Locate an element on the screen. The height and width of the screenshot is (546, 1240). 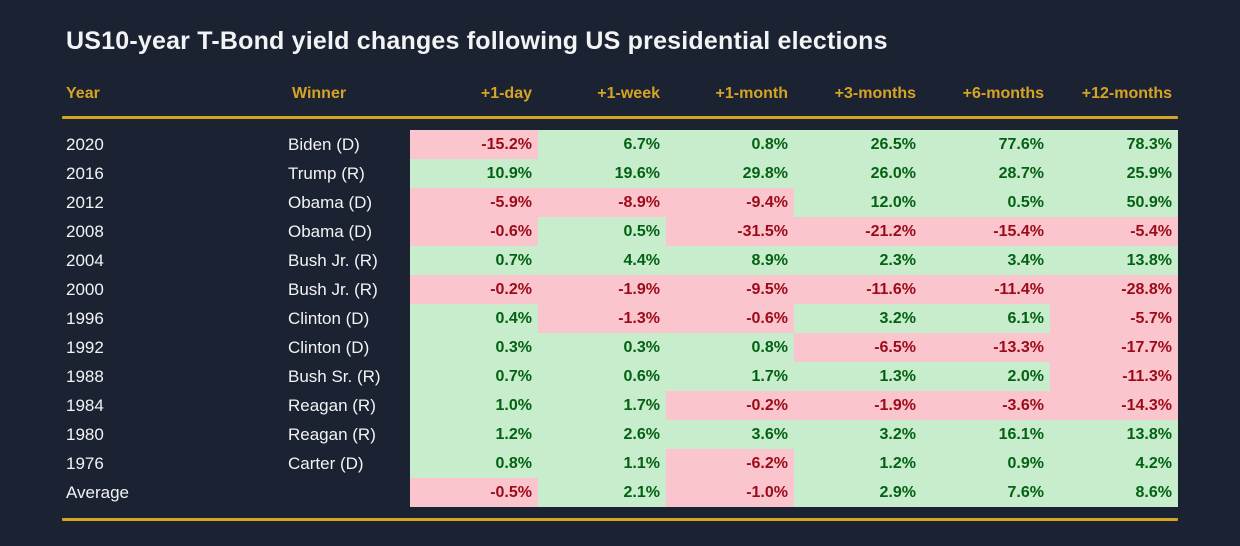
value-cell: -0.5% is located at coordinates (474, 492).